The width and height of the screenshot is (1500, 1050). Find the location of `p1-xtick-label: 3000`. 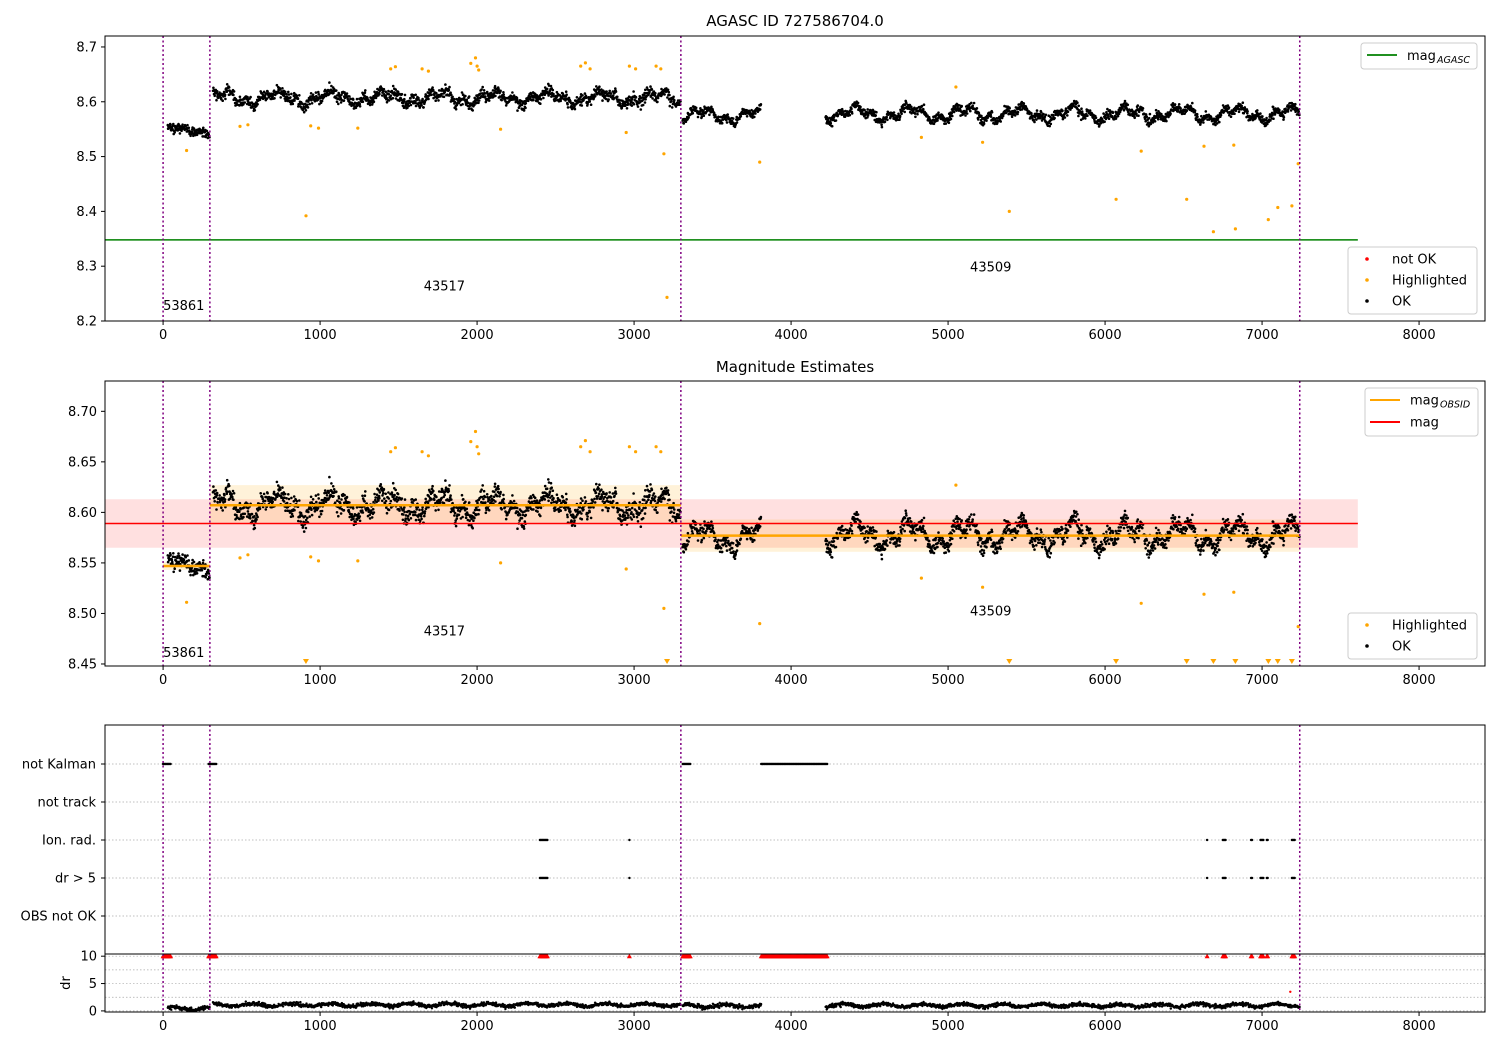

p1-xtick-label: 3000 is located at coordinates (634, 335).